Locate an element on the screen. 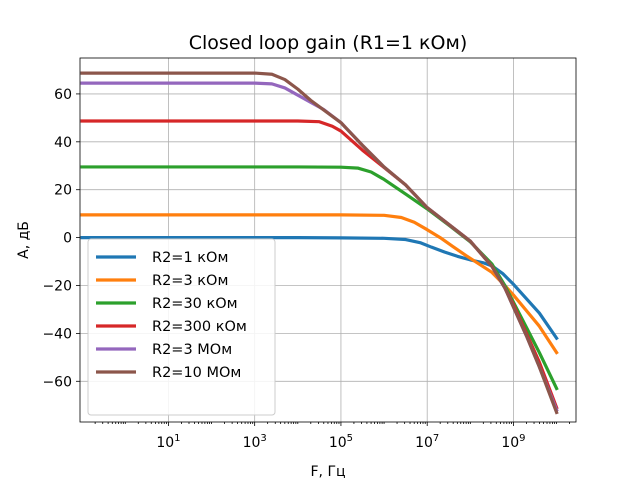  legend-label: R2=10 МОм is located at coordinates (196, 373).